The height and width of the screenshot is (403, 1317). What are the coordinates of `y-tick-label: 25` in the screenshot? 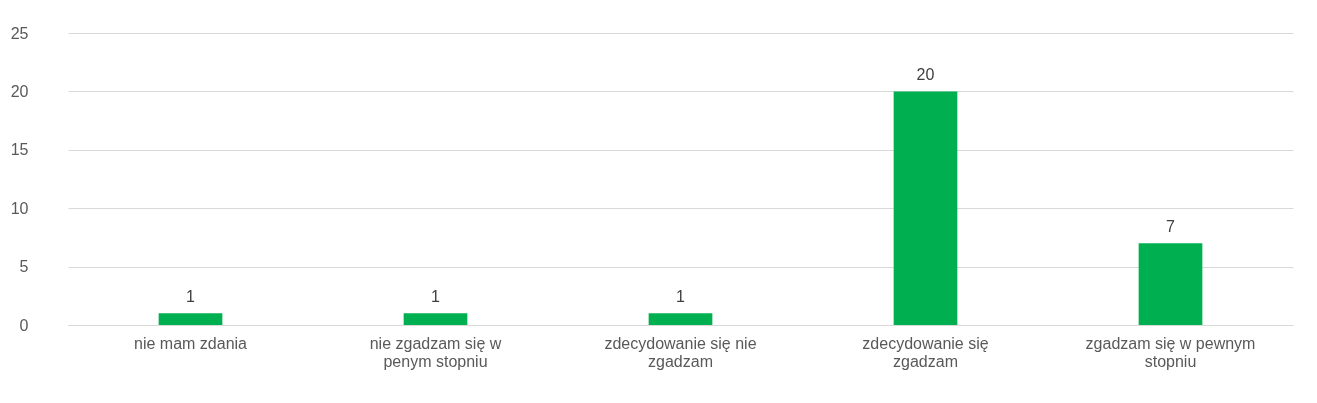 It's located at (19, 33).